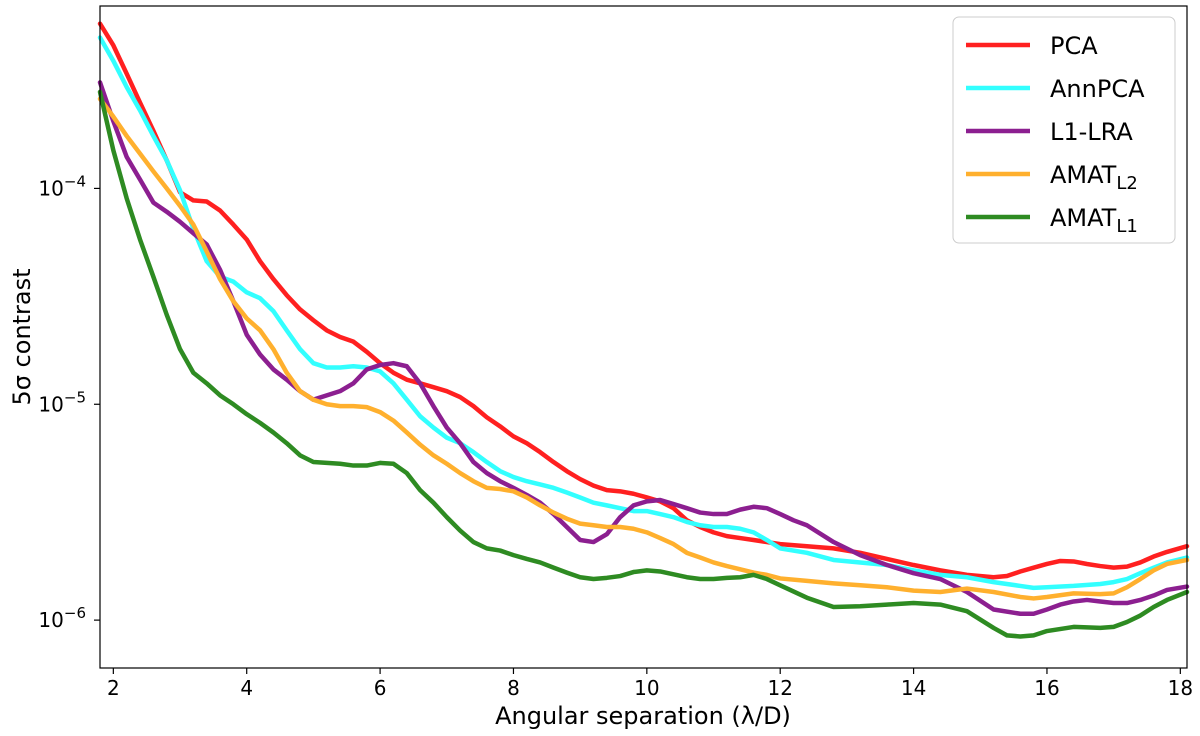  What do you see at coordinates (246, 688) in the screenshot?
I see `x-tick-label: 4` at bounding box center [246, 688].